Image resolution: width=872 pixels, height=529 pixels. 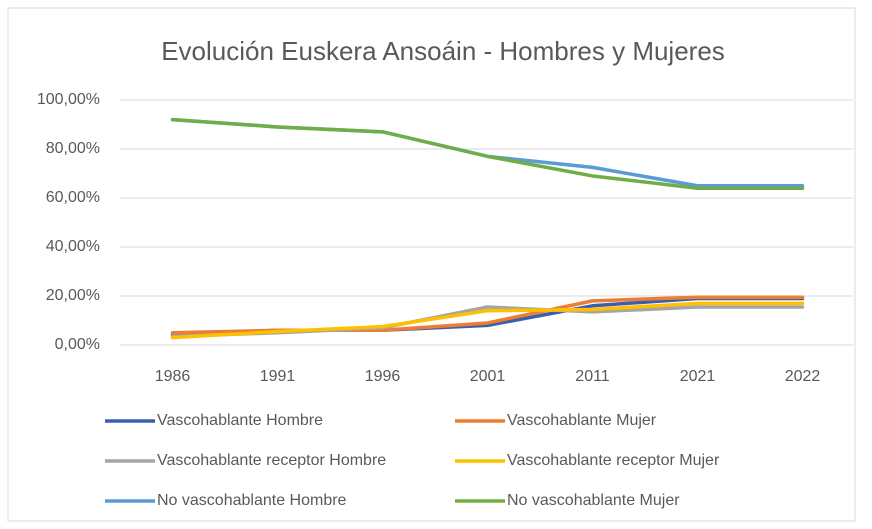 What do you see at coordinates (252, 500) in the screenshot?
I see `legend-label: No vascohablante Hombre` at bounding box center [252, 500].